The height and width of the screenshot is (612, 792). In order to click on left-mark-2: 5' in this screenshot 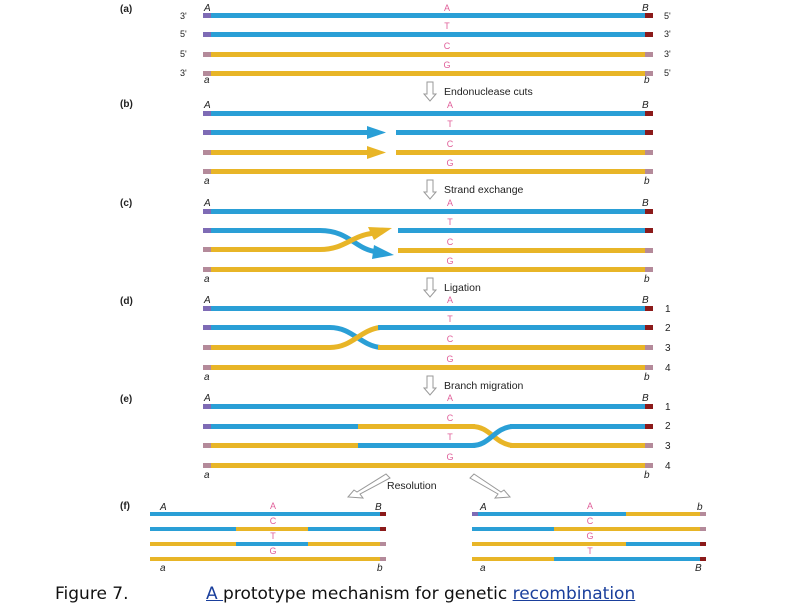, I will do `click(183, 34)`.